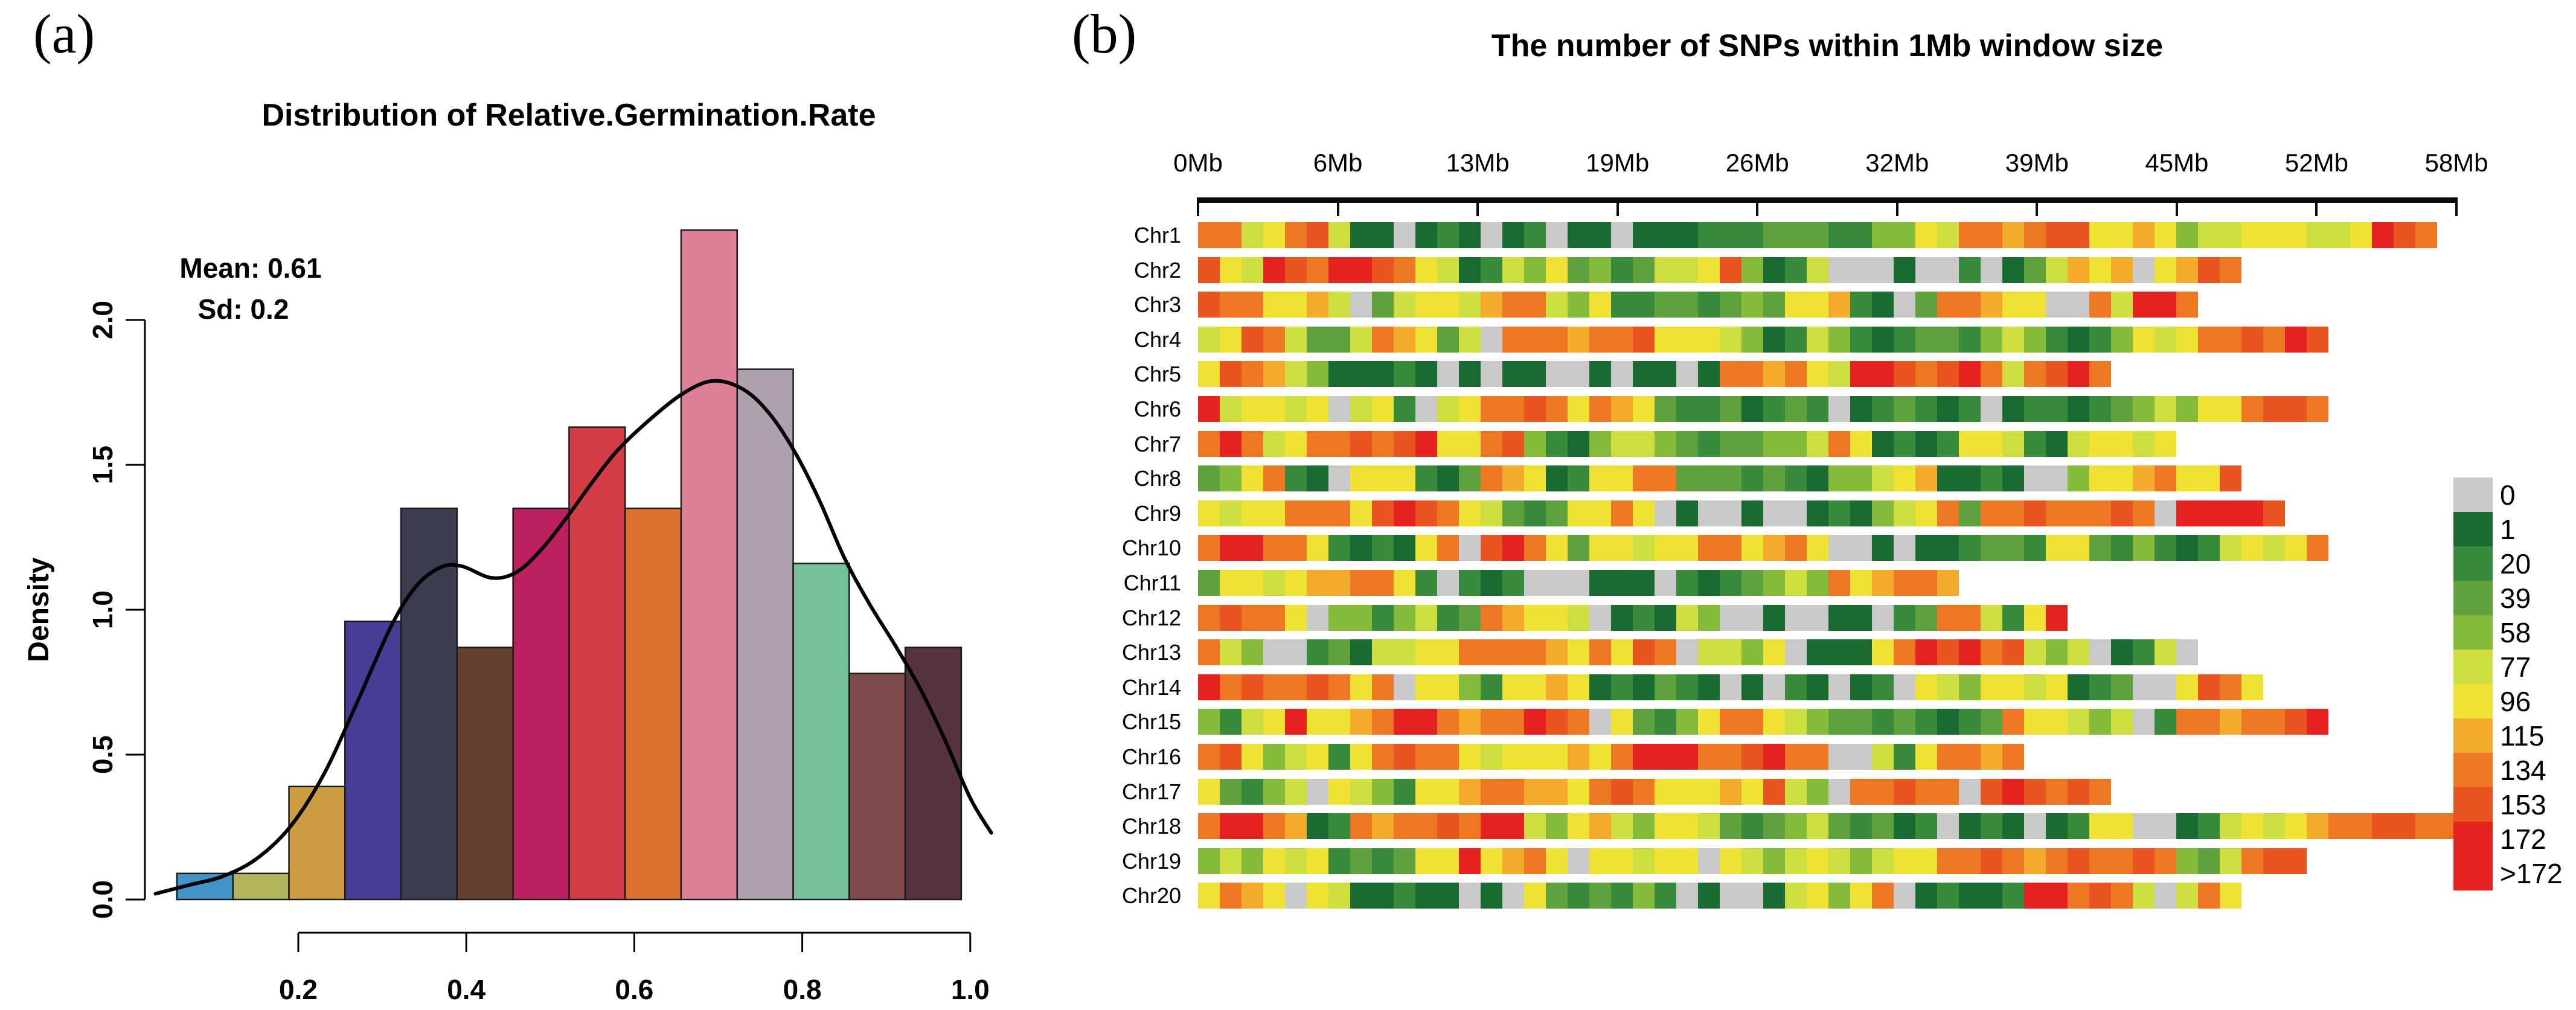 This screenshot has width=2576, height=1010. What do you see at coordinates (1719, 896) in the screenshot?
I see `chromosome-heatmap-bar` at bounding box center [1719, 896].